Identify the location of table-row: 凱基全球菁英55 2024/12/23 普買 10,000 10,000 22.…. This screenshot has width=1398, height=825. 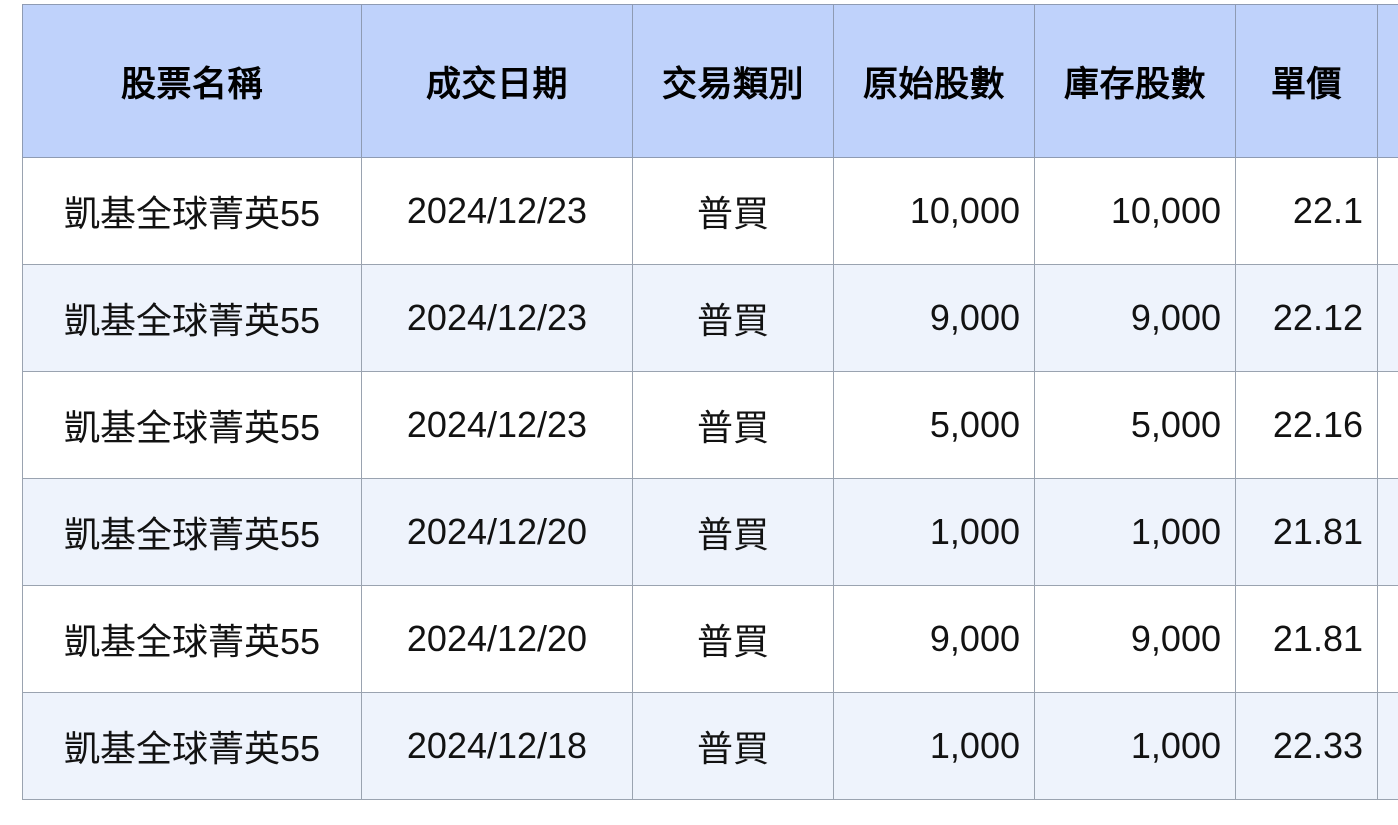
(710, 211).